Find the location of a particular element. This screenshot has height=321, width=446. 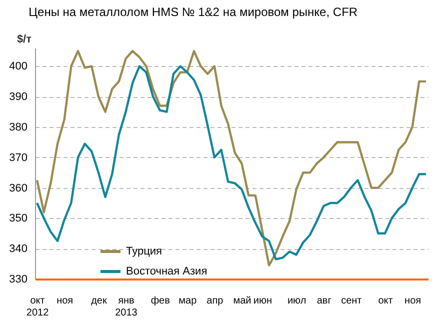

x-tick-label: апр is located at coordinates (215, 301).